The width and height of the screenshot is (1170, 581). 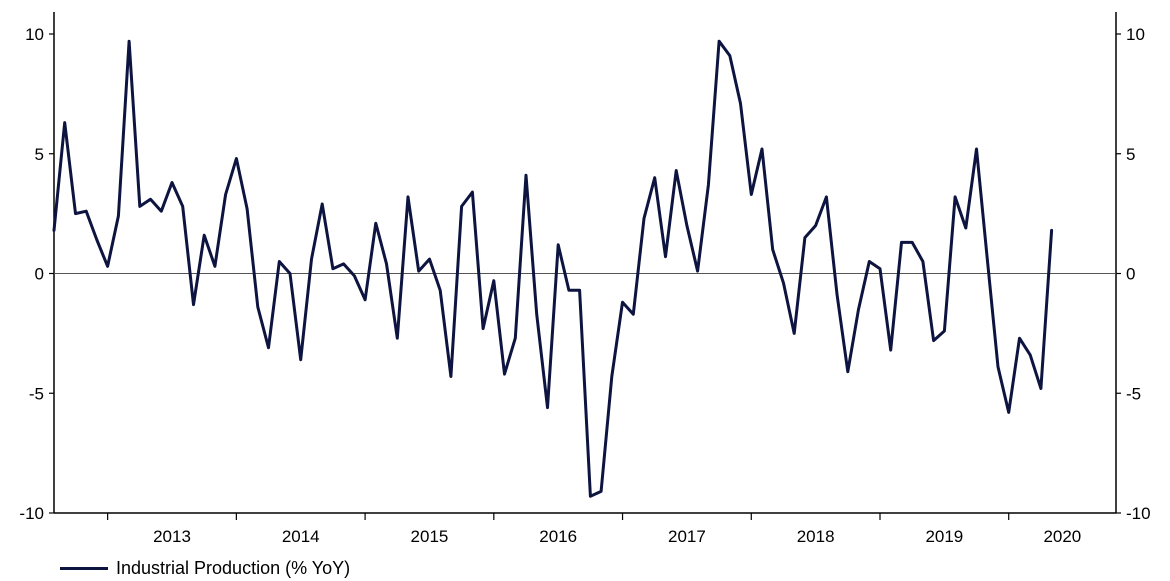 I want to click on y-tick-label-right: 10, so click(x=1135, y=34).